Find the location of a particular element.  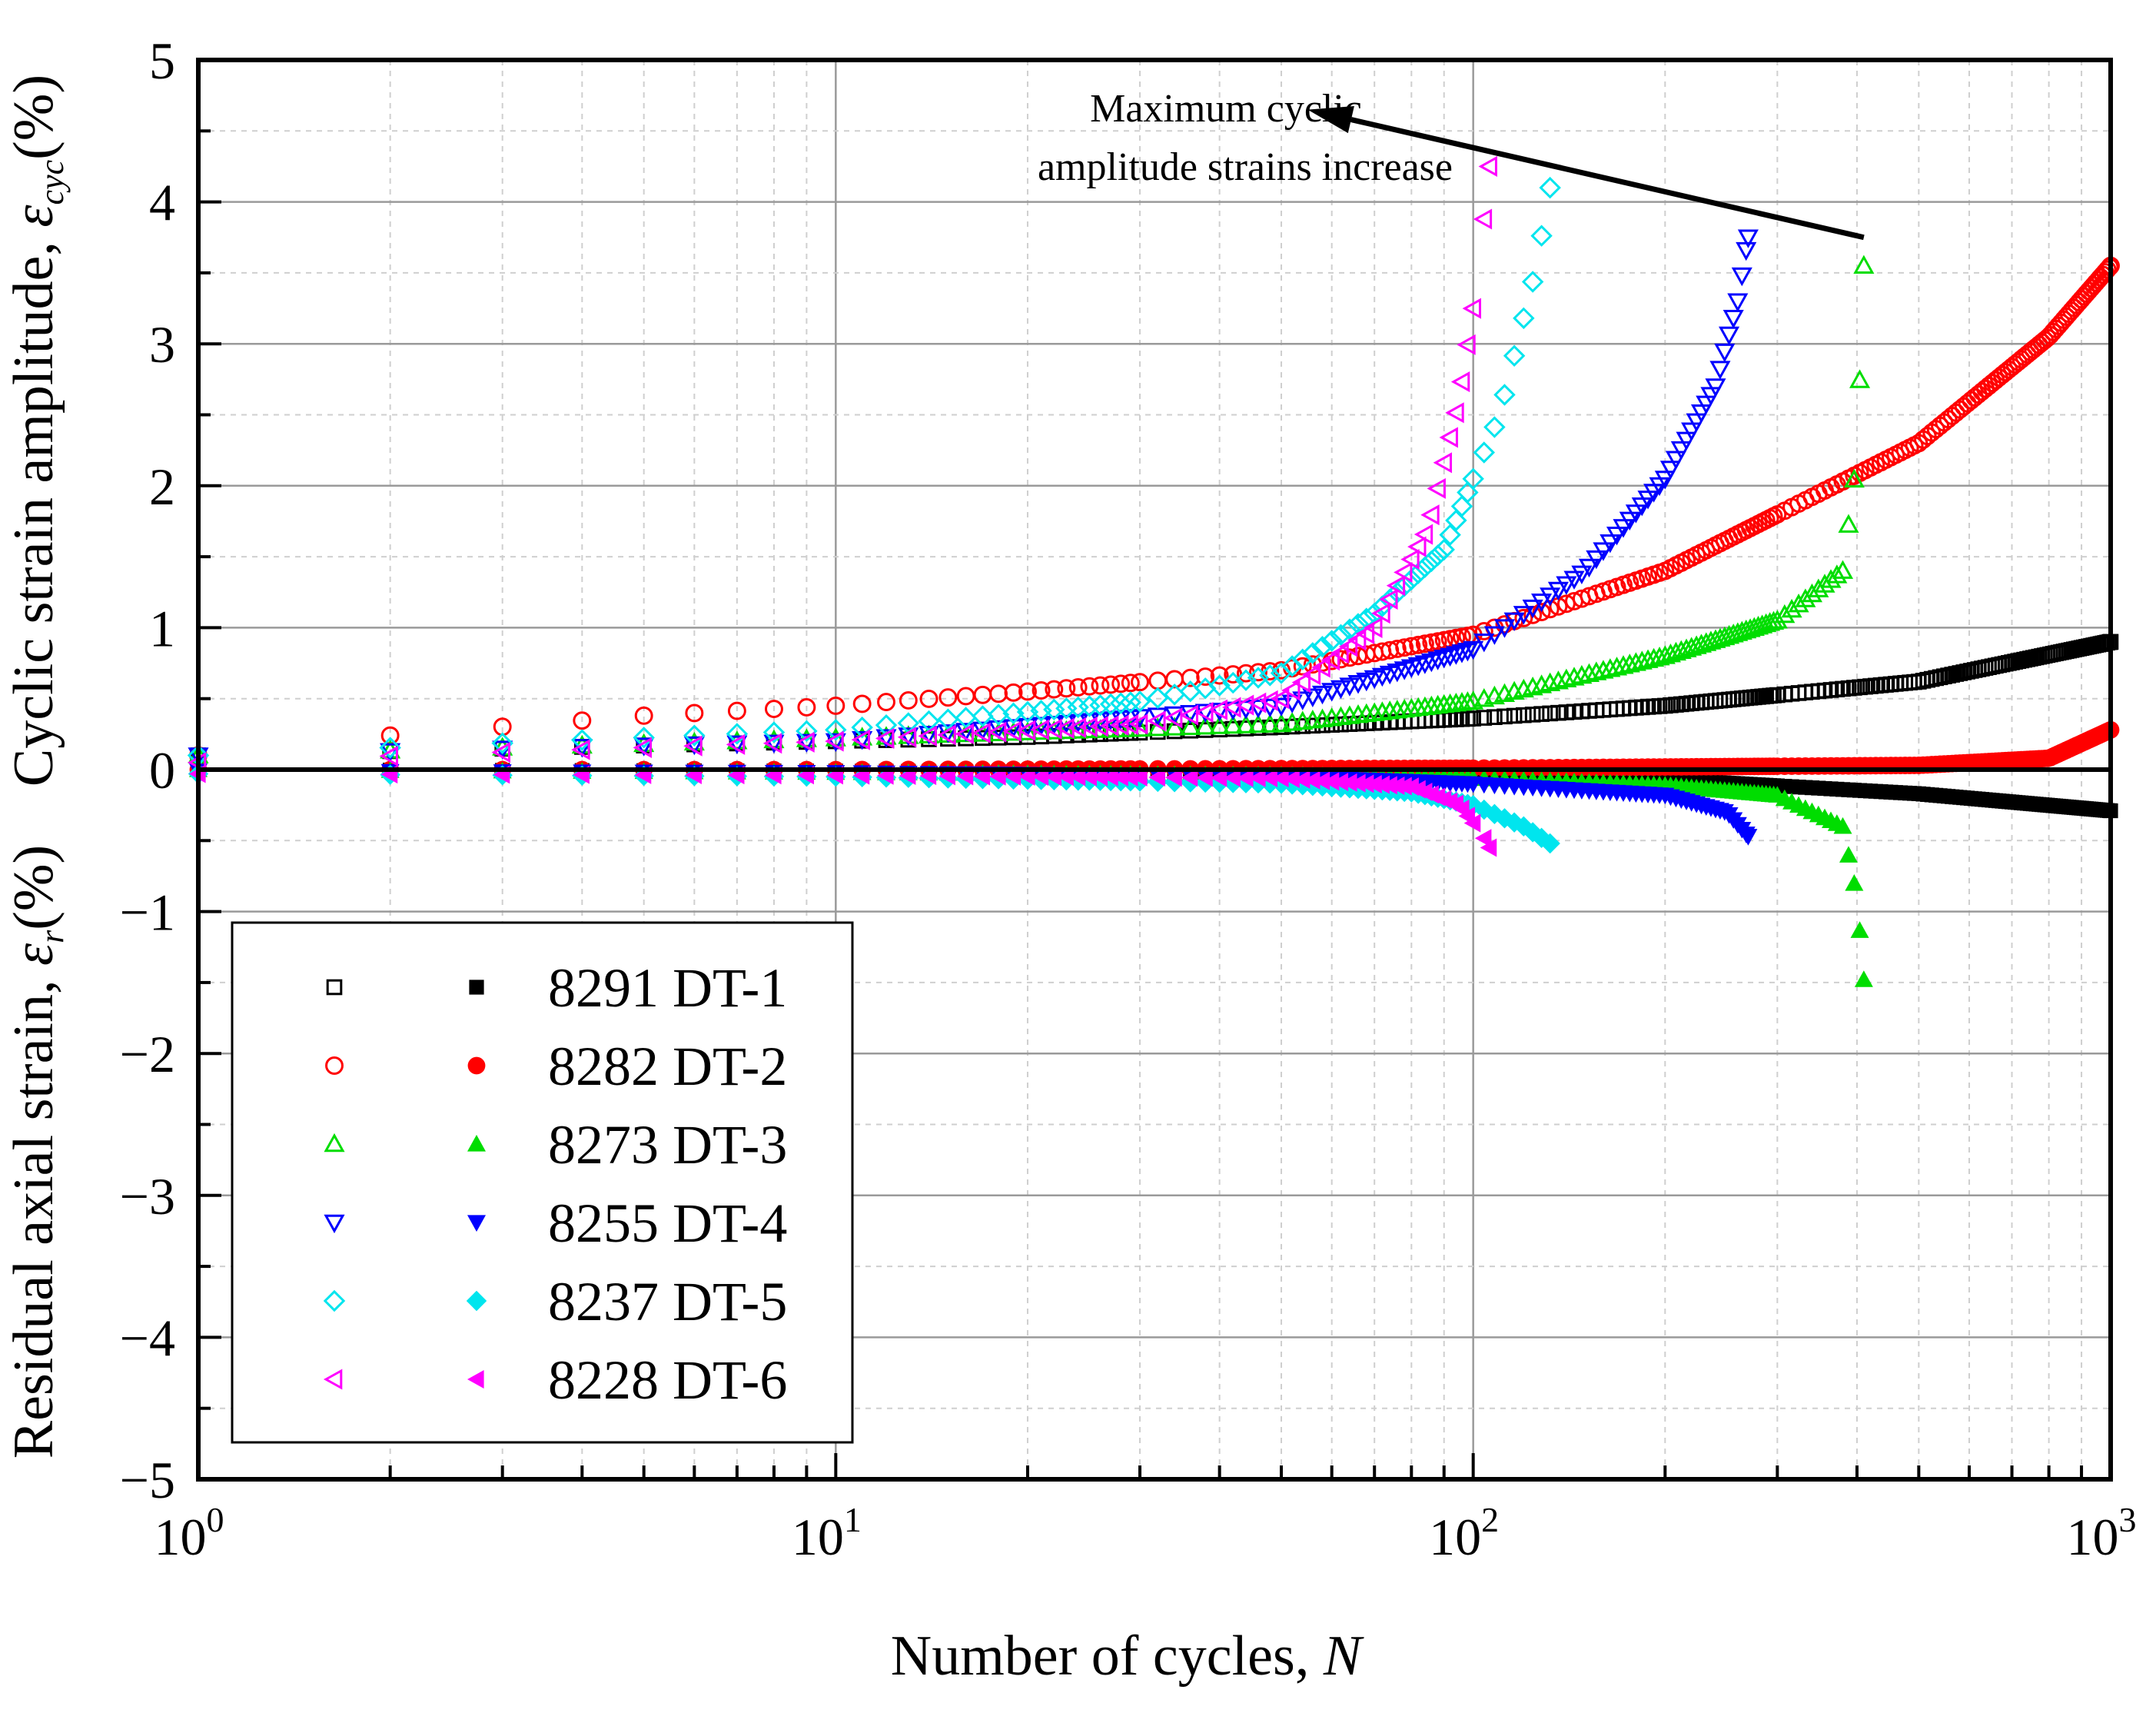

legend-item: 8228 DT-6 is located at coordinates (555, 1380).